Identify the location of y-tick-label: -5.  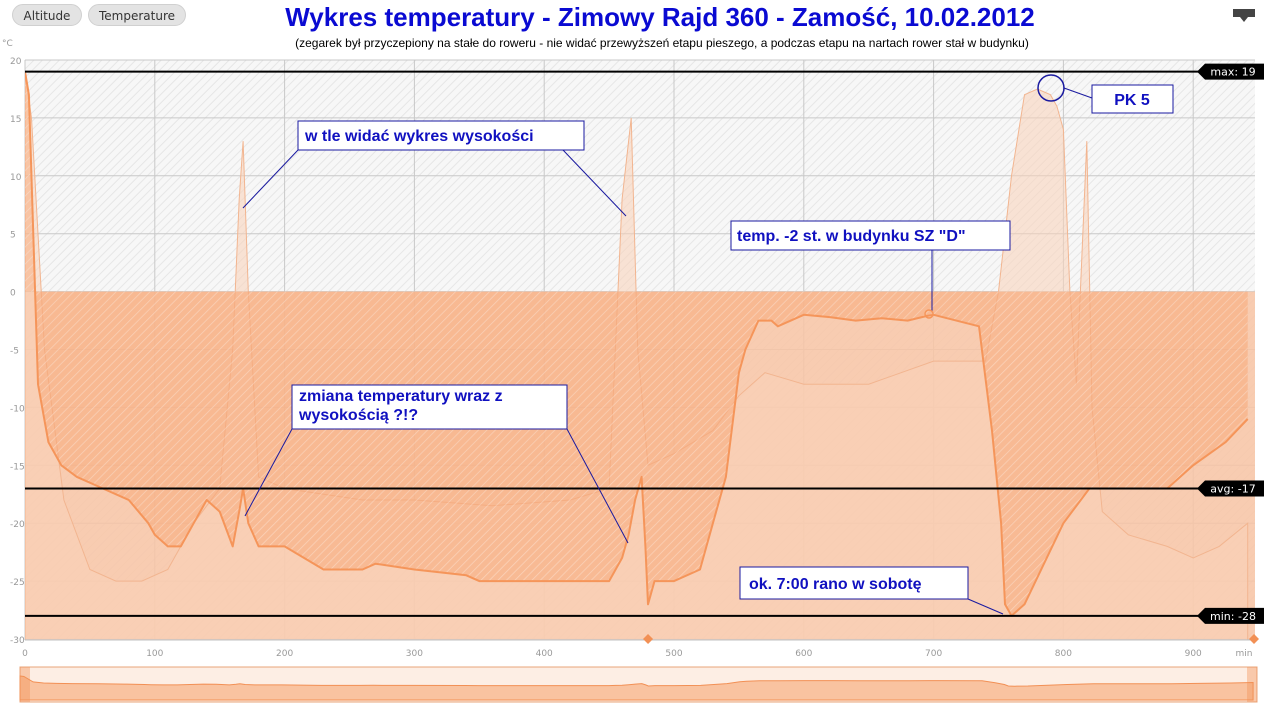
(14, 352).